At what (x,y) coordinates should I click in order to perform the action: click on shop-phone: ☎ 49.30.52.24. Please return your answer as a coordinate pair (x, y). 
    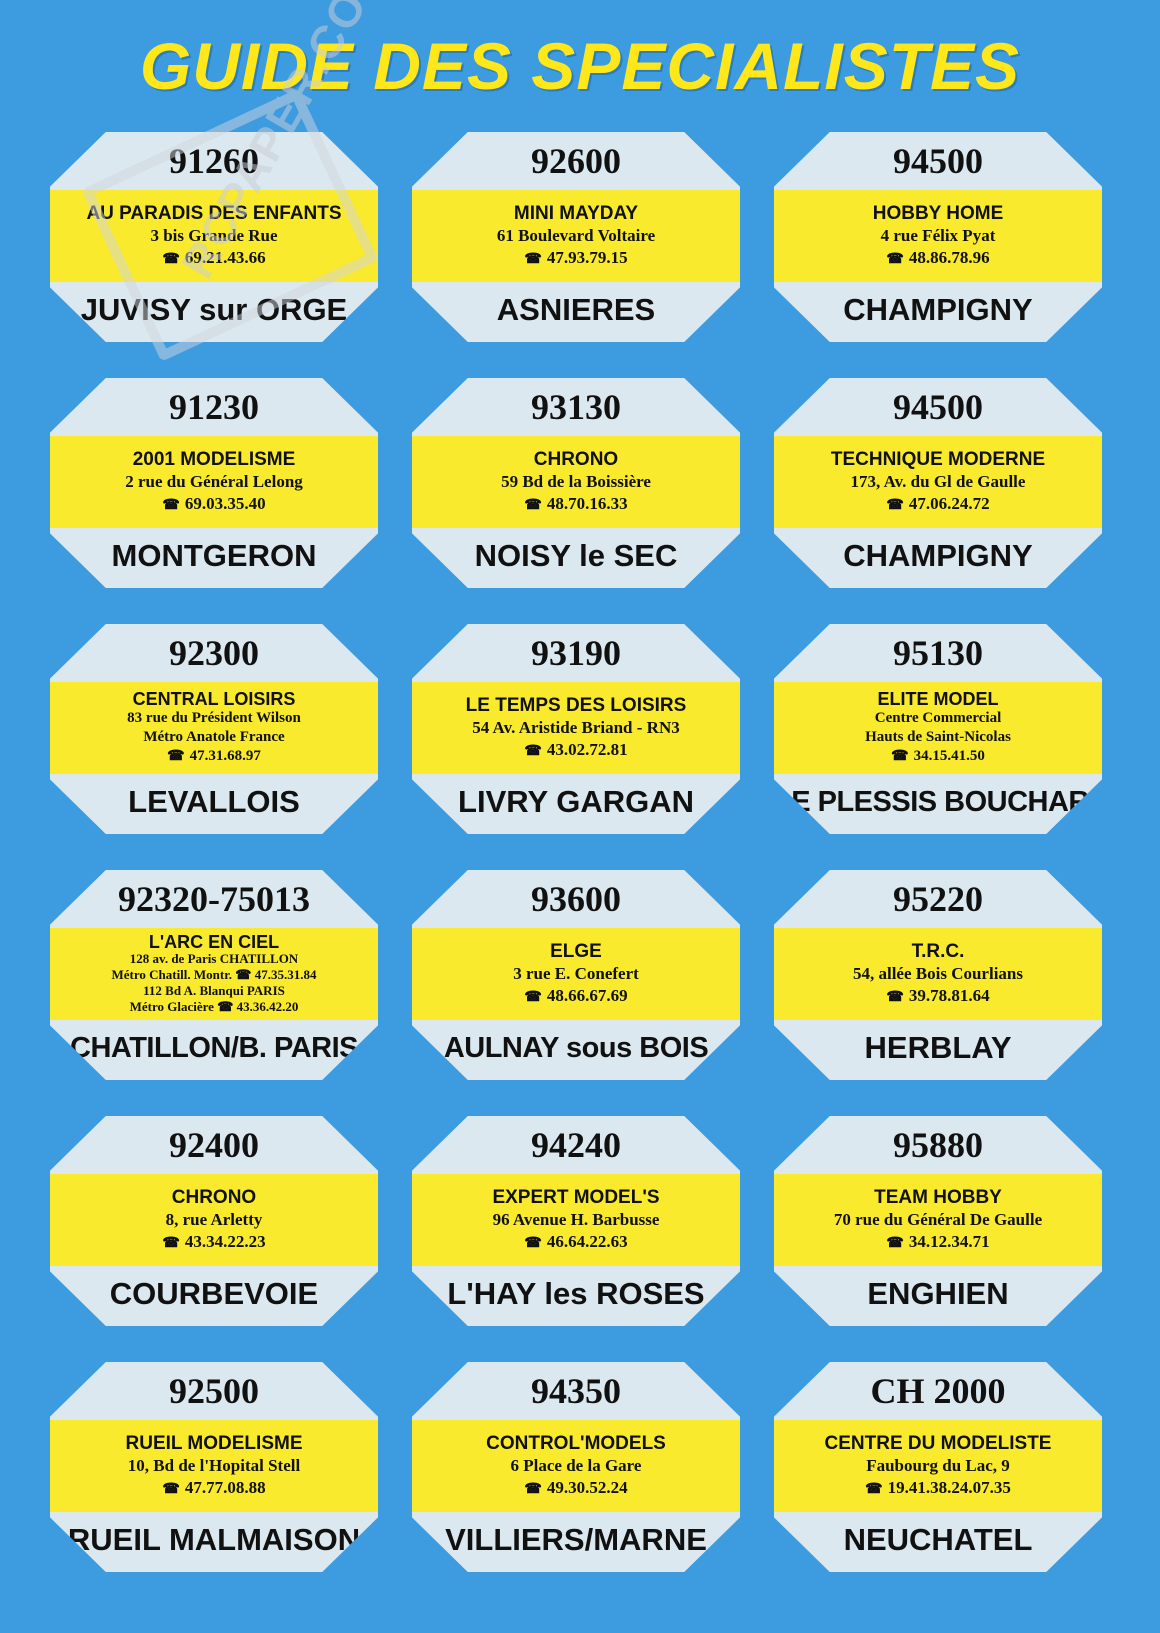
    Looking at the image, I should click on (575, 1489).